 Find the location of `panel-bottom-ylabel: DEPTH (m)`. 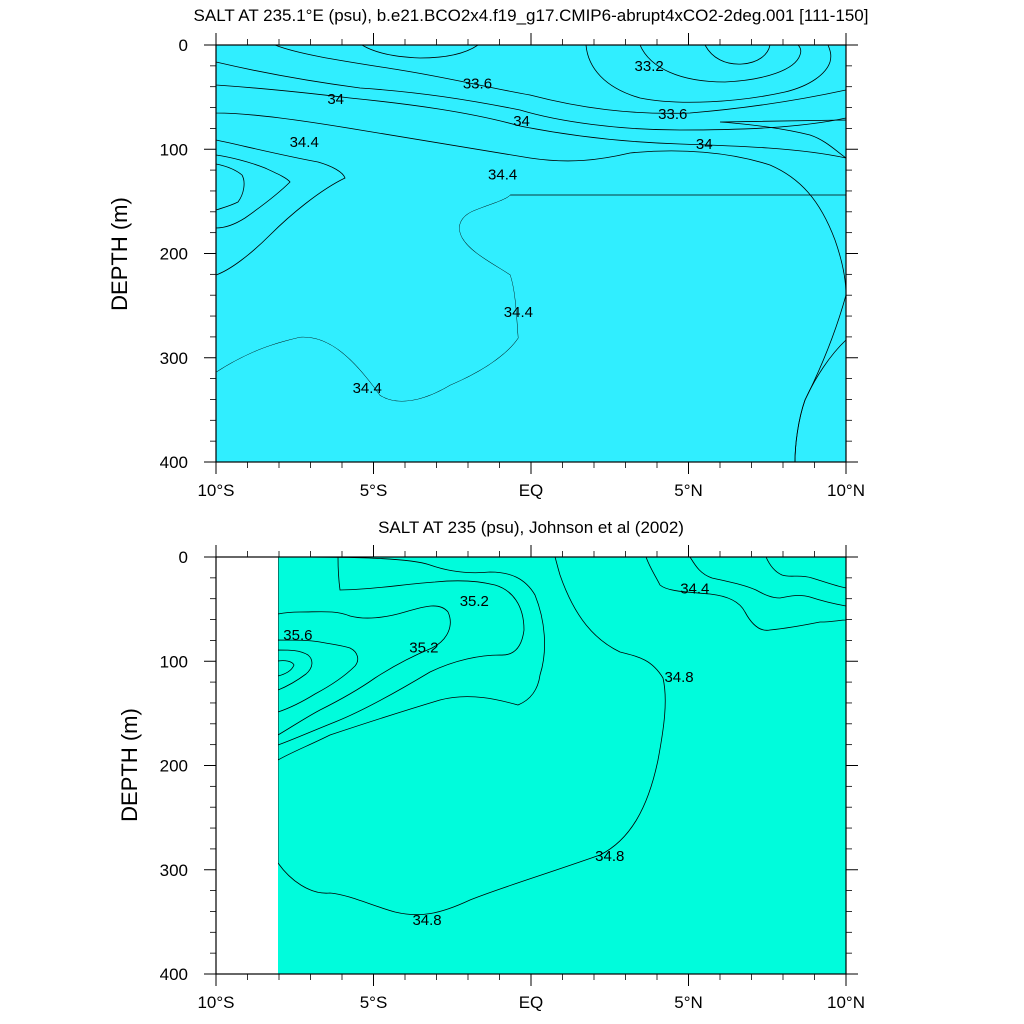

panel-bottom-ylabel: DEPTH (m) is located at coordinates (129, 765).